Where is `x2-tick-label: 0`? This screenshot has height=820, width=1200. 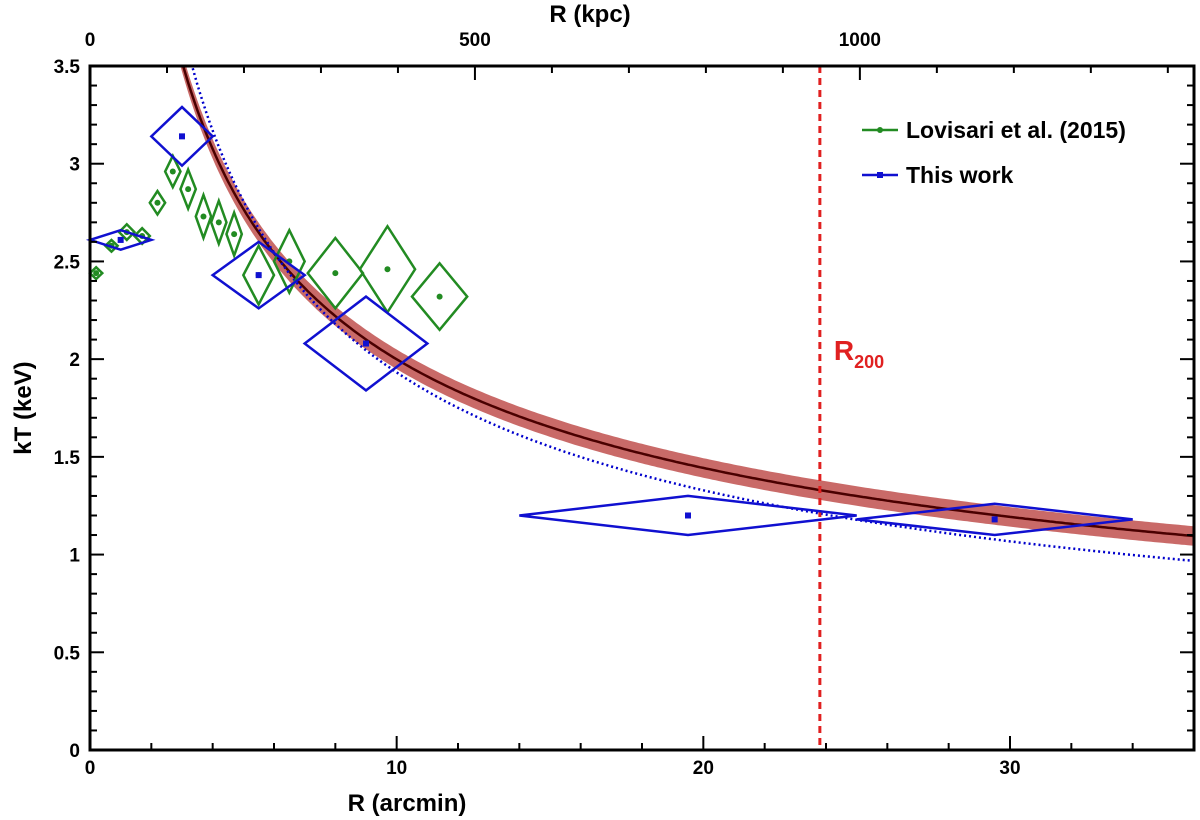
x2-tick-label: 0 is located at coordinates (90, 40).